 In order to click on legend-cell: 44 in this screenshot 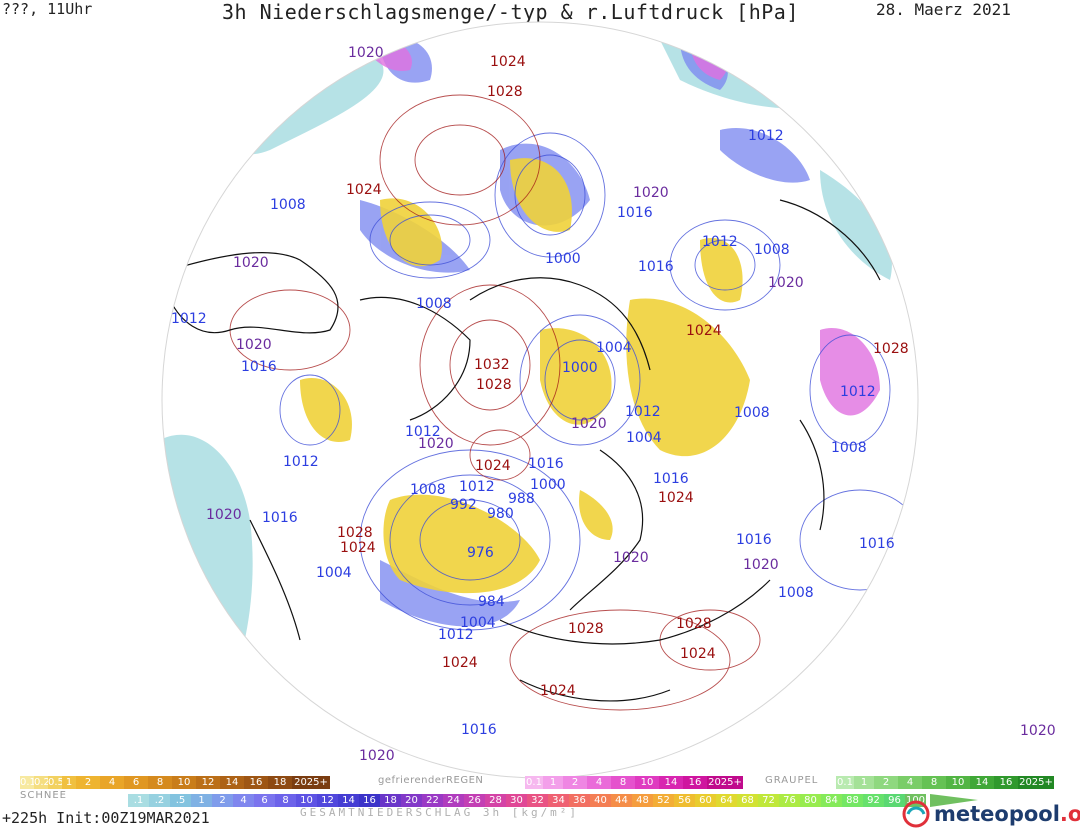, I will do `click(621, 800)`.